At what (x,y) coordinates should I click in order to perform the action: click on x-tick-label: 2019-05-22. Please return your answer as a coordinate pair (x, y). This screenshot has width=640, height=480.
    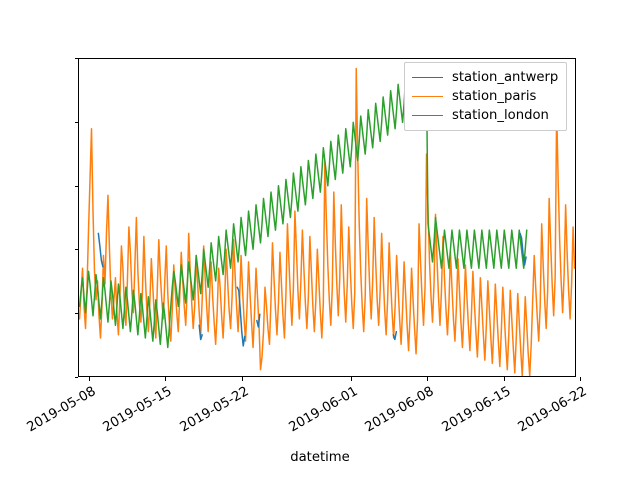
    Looking at the image, I should click on (214, 410).